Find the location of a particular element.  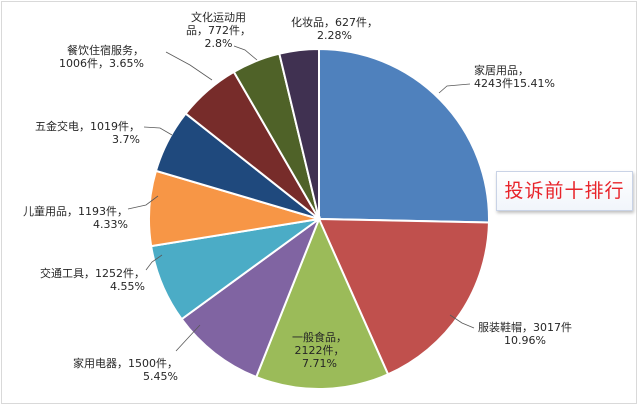

slice-label-ertong-line1: 儿童用品，1193件， is located at coordinates (75, 211).